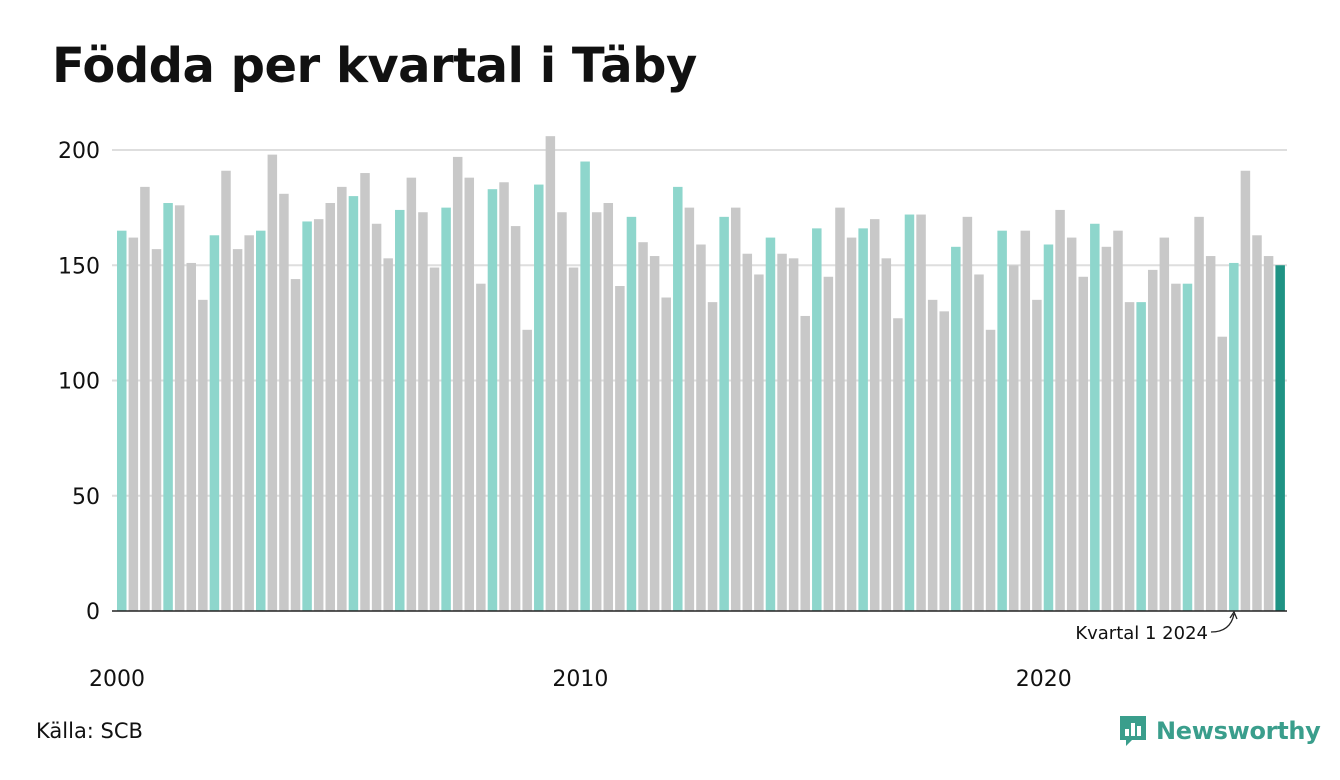  Describe the element at coordinates (79, 266) in the screenshot. I see `y-tick-label: 150` at that location.